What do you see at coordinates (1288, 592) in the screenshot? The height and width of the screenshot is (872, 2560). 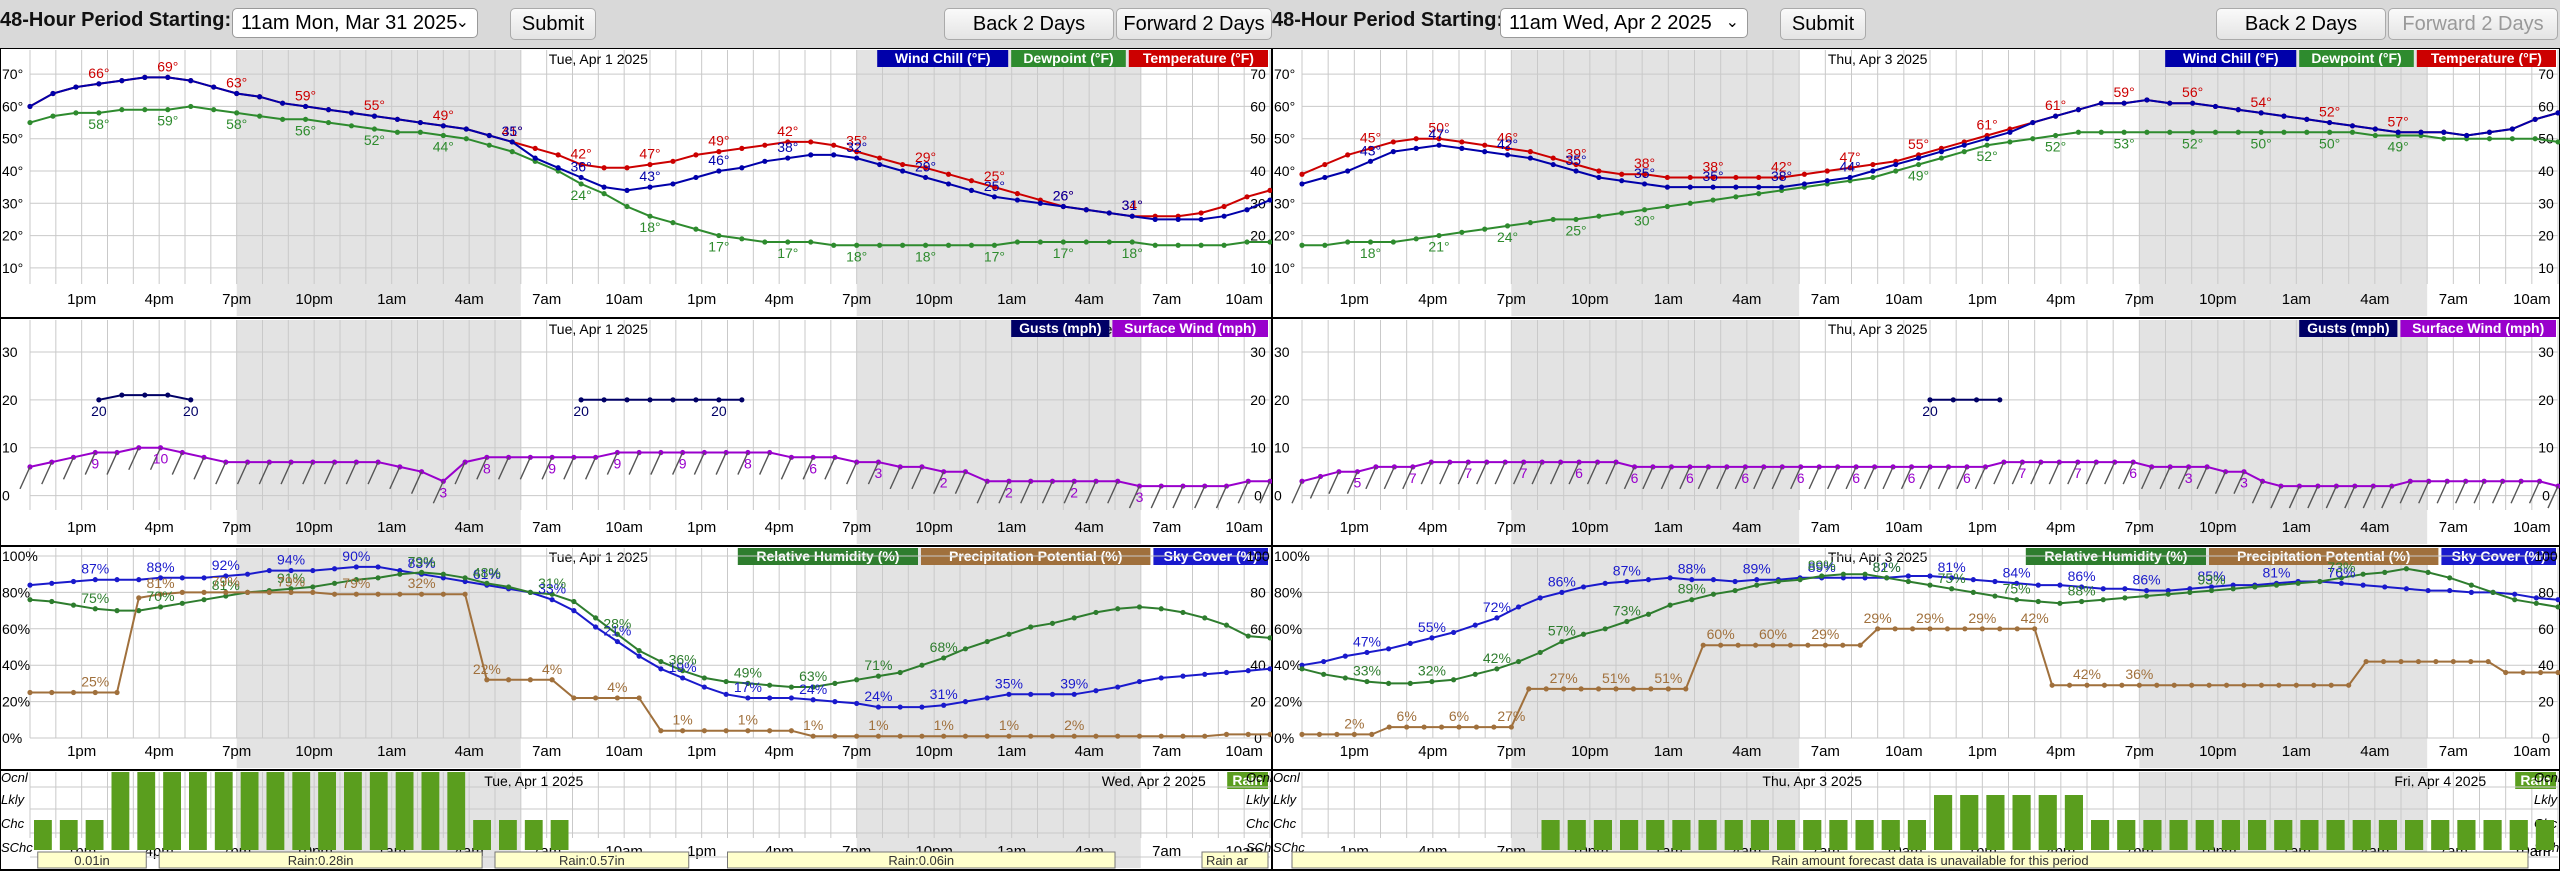 I see `y-tick-label: 80%` at bounding box center [1288, 592].